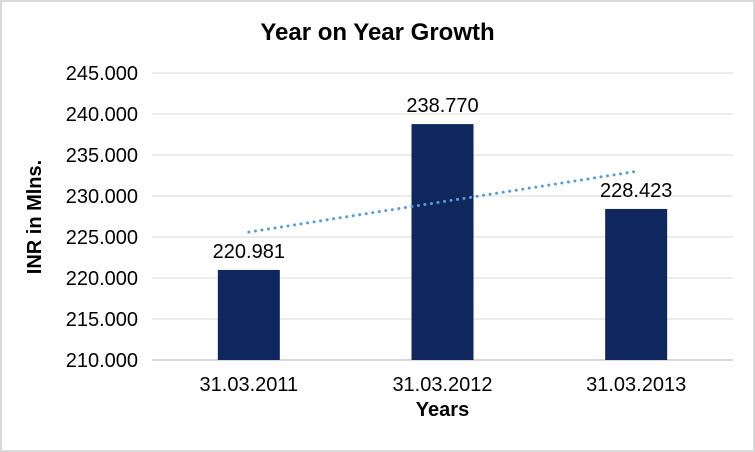  What do you see at coordinates (102, 115) in the screenshot?
I see `y-tick-label: 240.000` at bounding box center [102, 115].